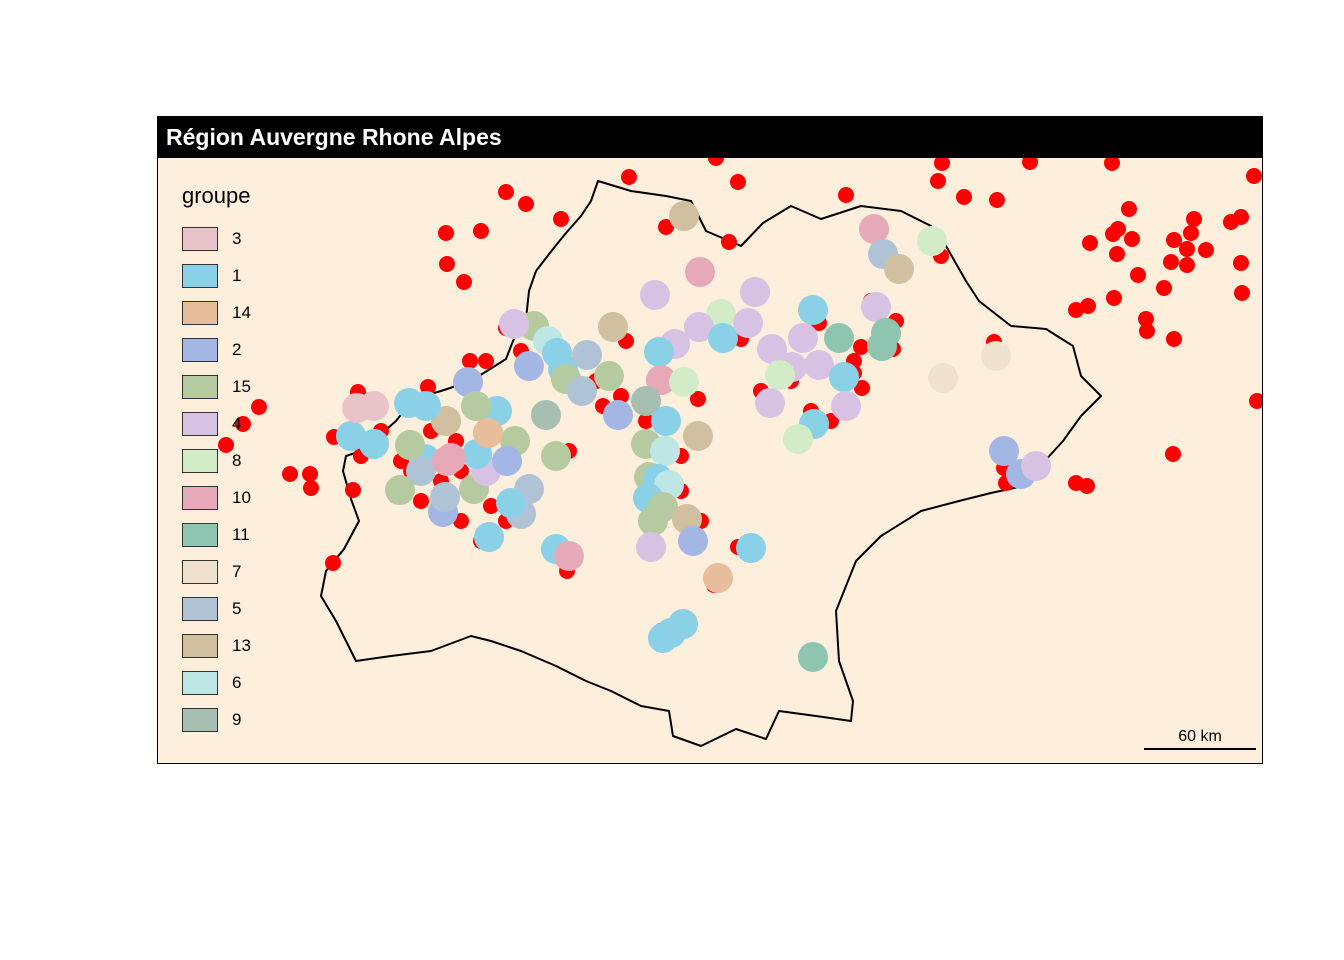 This screenshot has height=960, width=1344. I want to click on legend-item: 10, so click(216, 504).